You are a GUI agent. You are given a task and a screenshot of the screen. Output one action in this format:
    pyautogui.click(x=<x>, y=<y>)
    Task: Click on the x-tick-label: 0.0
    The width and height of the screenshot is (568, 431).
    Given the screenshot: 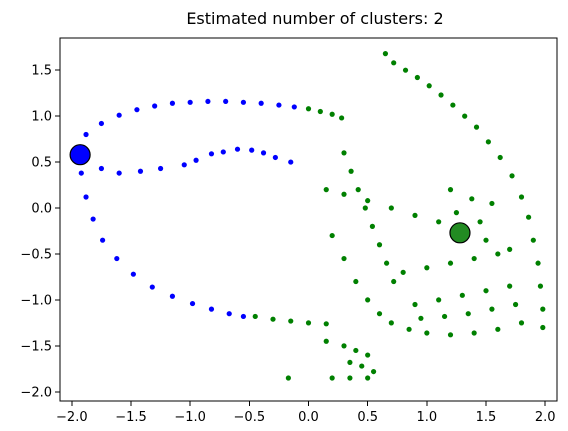 What is the action you would take?
    pyautogui.click(x=308, y=417)
    